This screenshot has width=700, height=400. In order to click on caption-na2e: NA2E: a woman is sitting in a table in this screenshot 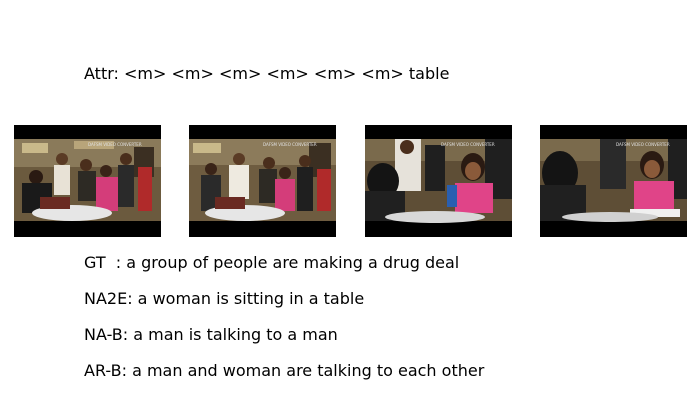, I will do `click(224, 298)`.